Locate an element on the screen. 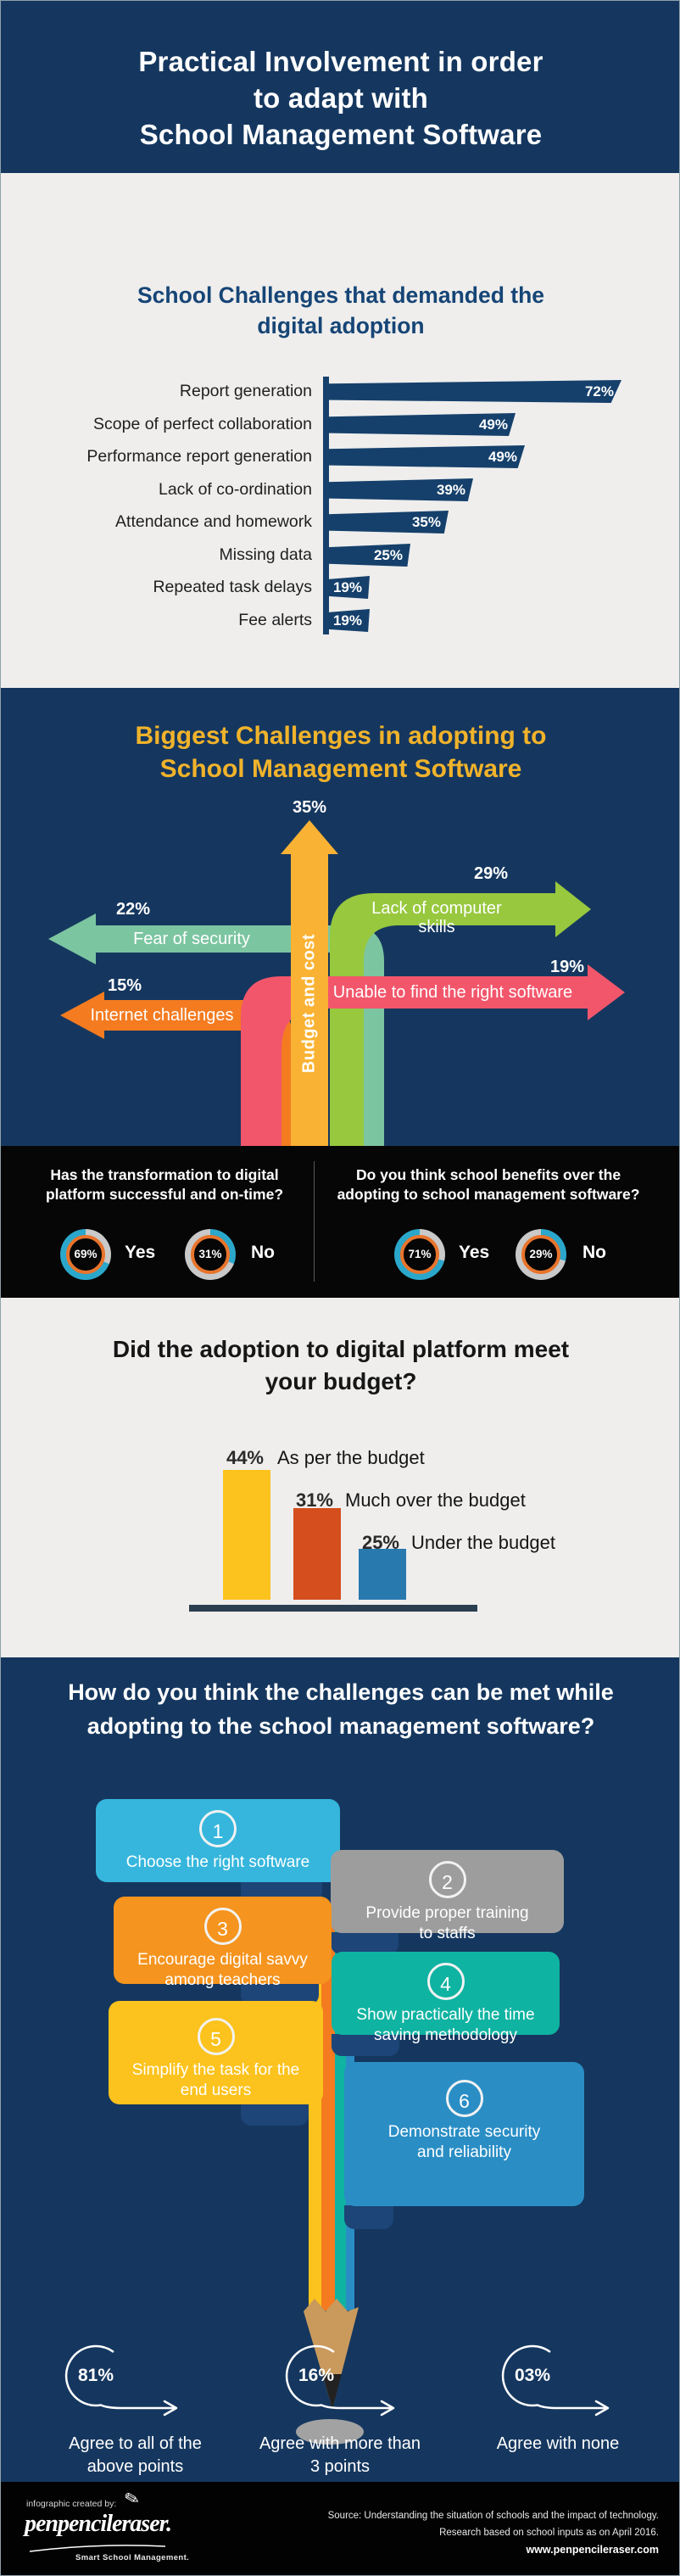 The width and height of the screenshot is (680, 2576). chart-spine is located at coordinates (326, 505).